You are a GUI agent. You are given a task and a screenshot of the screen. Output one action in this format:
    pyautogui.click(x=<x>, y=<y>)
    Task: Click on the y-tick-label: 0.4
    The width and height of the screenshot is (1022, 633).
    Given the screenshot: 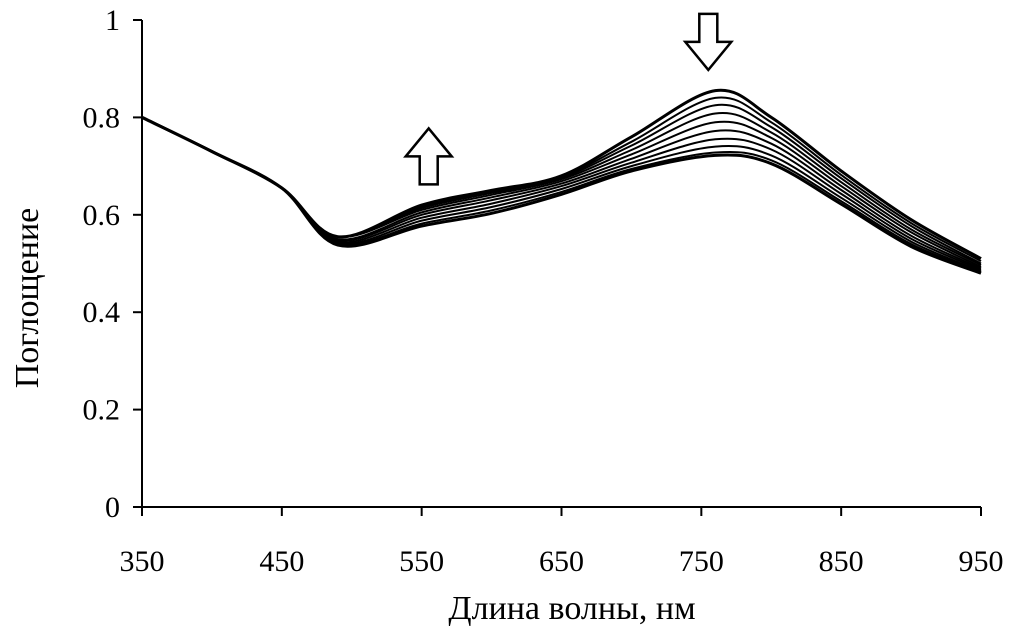 What is the action you would take?
    pyautogui.click(x=102, y=312)
    